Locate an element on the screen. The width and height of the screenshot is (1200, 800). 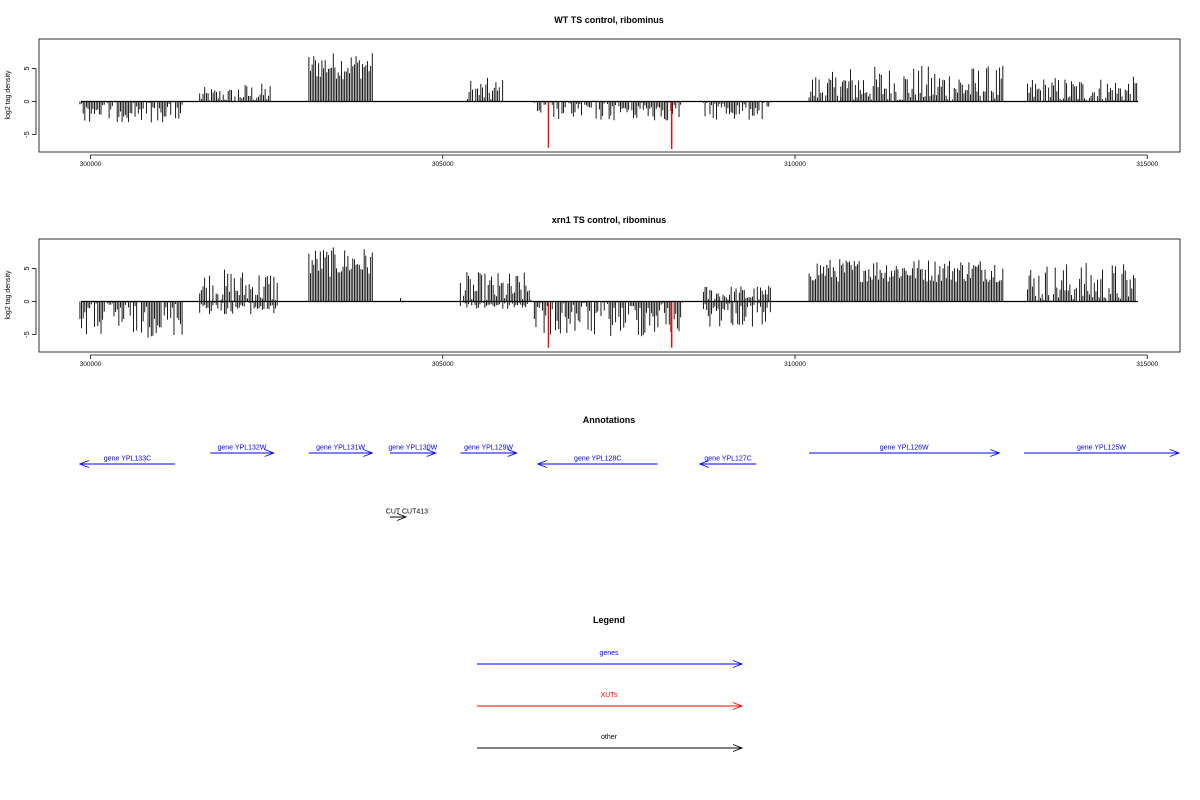
annotation-arrow: gene YPL129W is located at coordinates (489, 451).